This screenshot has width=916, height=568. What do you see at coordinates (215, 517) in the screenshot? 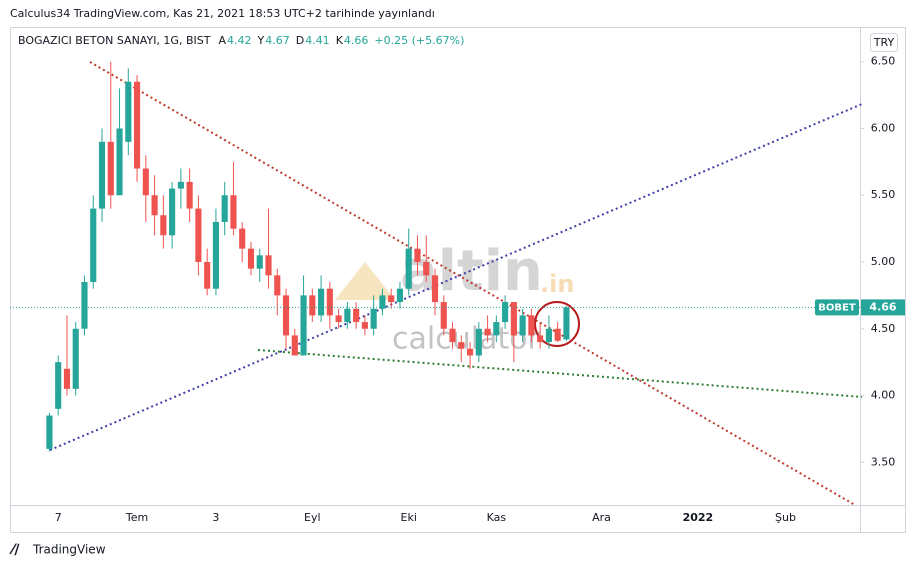
I see `x-tick-label: 3` at bounding box center [215, 517].